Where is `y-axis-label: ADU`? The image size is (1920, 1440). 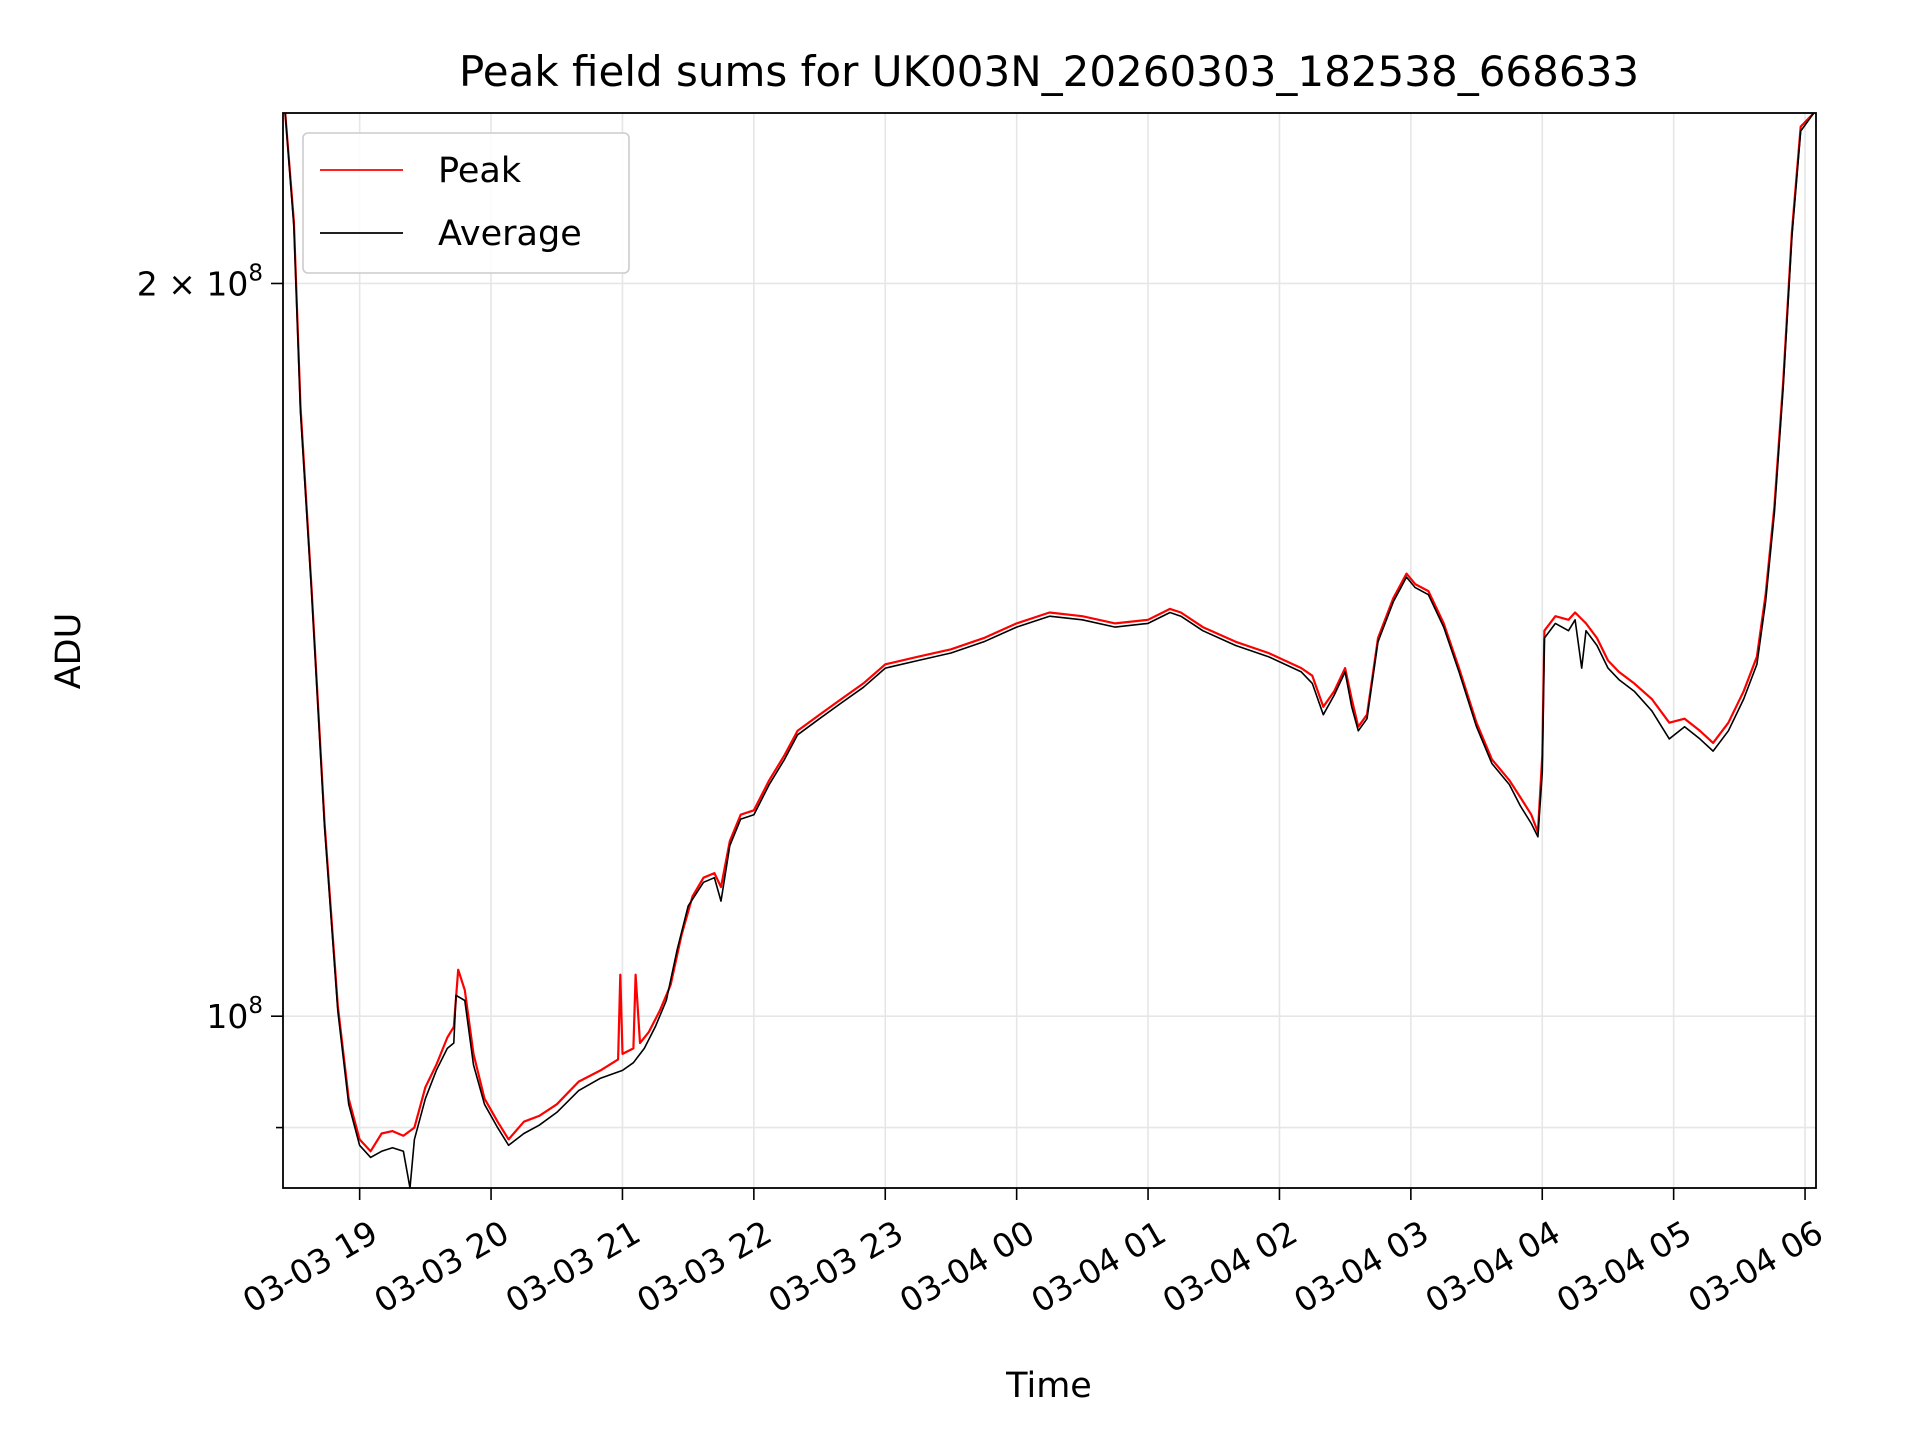
y-axis-label: ADU is located at coordinates (69, 651).